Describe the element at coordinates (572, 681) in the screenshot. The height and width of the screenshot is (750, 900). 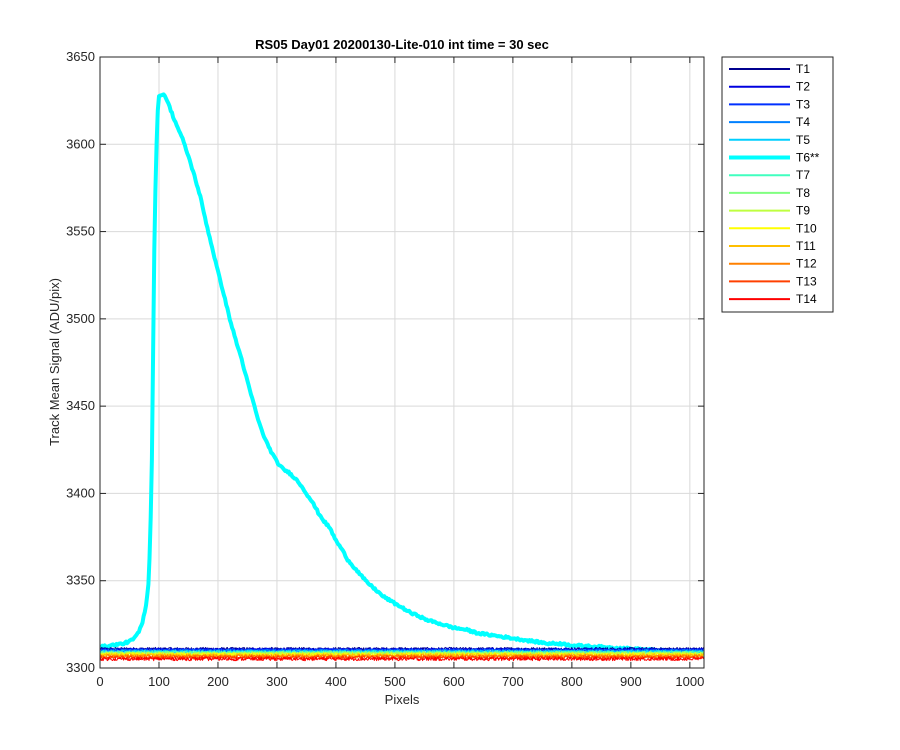
I see `x-tick-label: 800` at that location.